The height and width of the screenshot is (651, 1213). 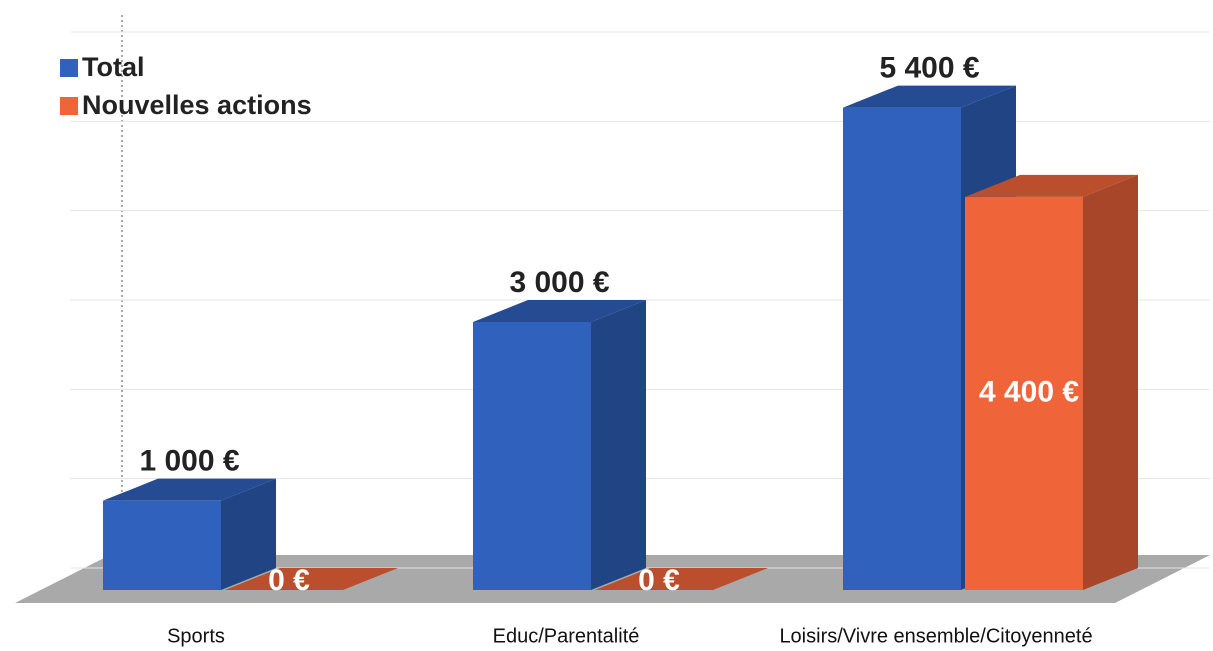 What do you see at coordinates (1029, 391) in the screenshot?
I see `value-label: 4 400 €` at bounding box center [1029, 391].